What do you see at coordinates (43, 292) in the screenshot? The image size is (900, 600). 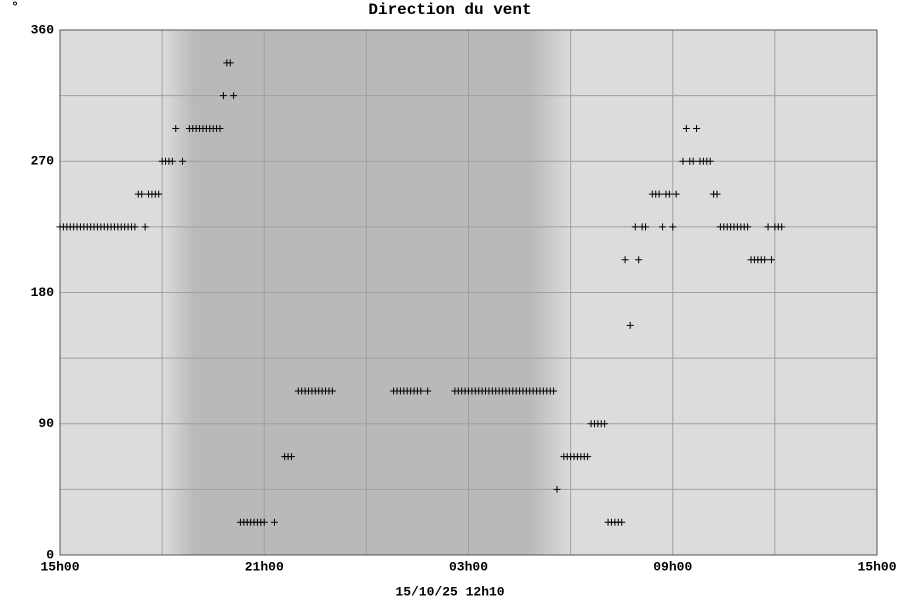 I see `y-tick-label: 180` at bounding box center [43, 292].